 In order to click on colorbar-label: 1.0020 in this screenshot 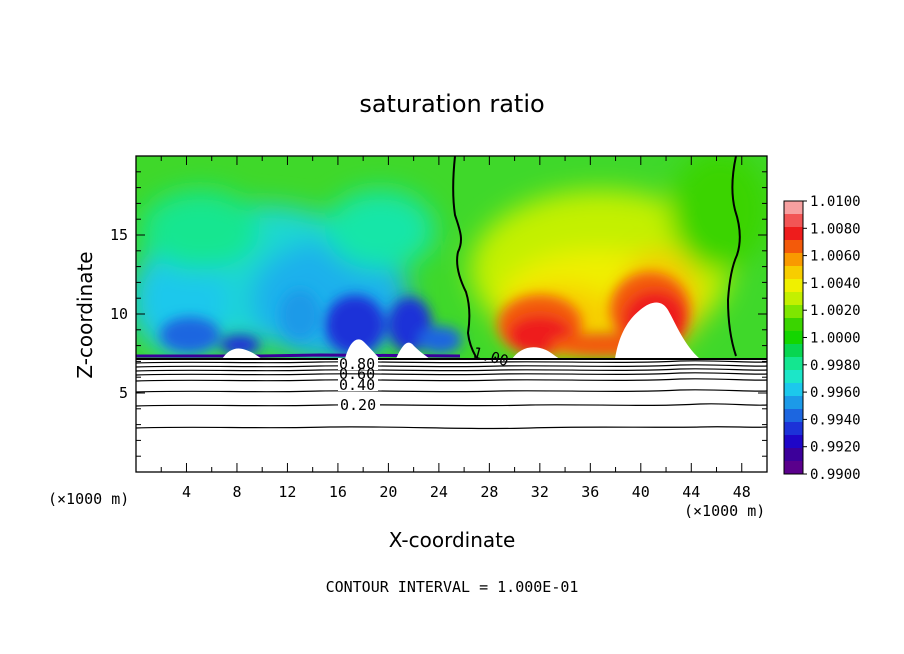, I will do `click(835, 311)`.